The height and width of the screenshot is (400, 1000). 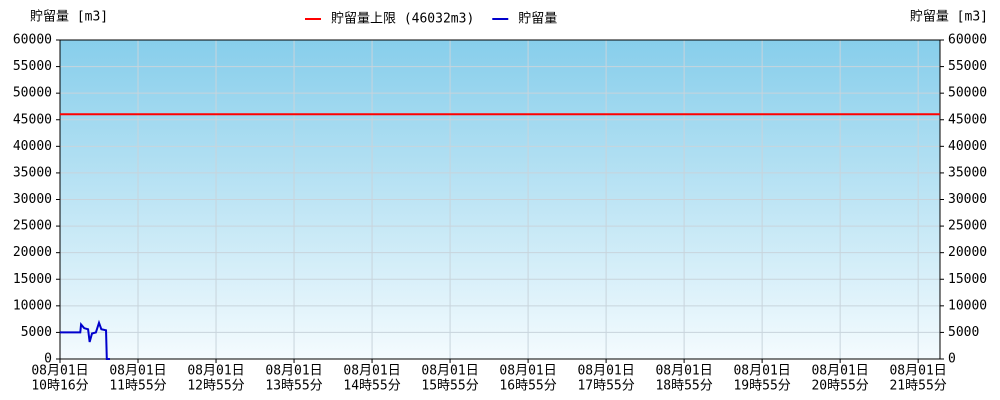 I want to click on y-tick-label: 15000, so click(x=32, y=279).